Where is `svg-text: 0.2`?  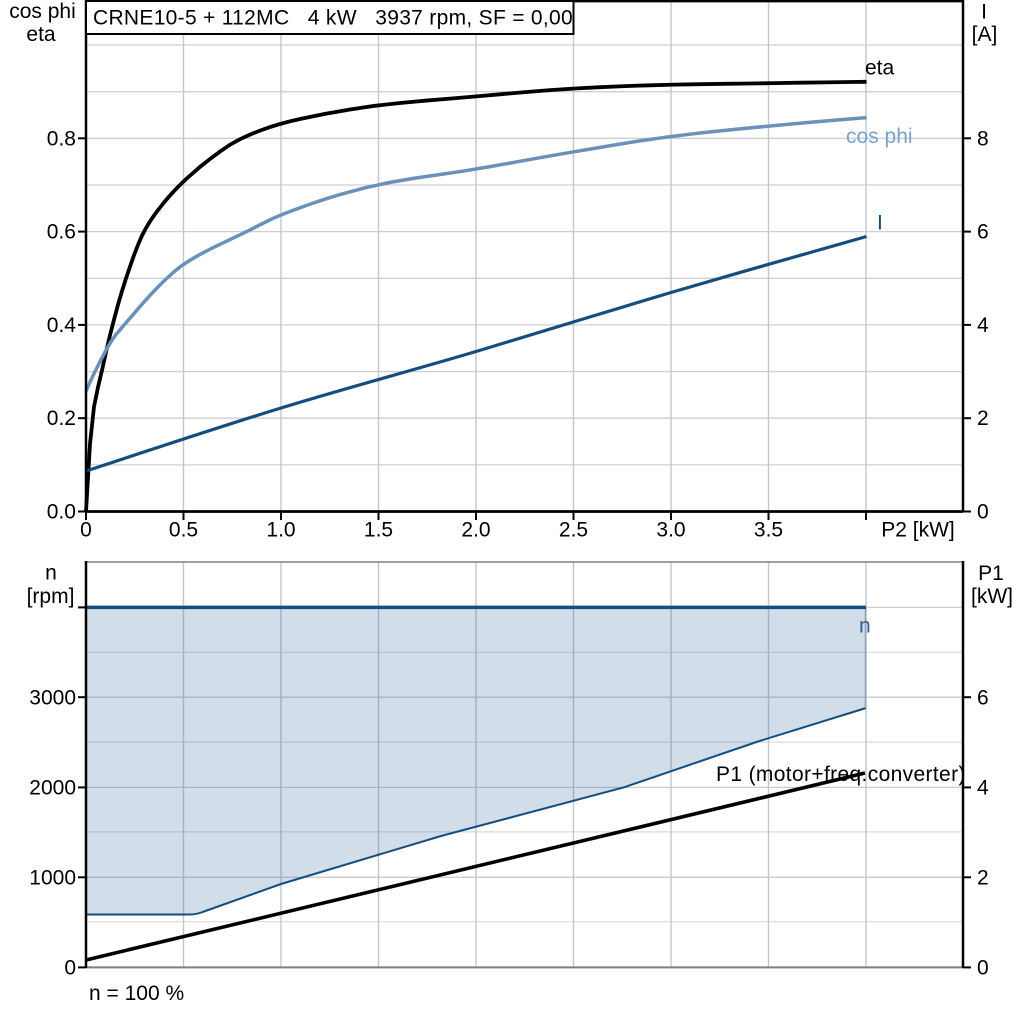 svg-text: 0.2 is located at coordinates (61, 418).